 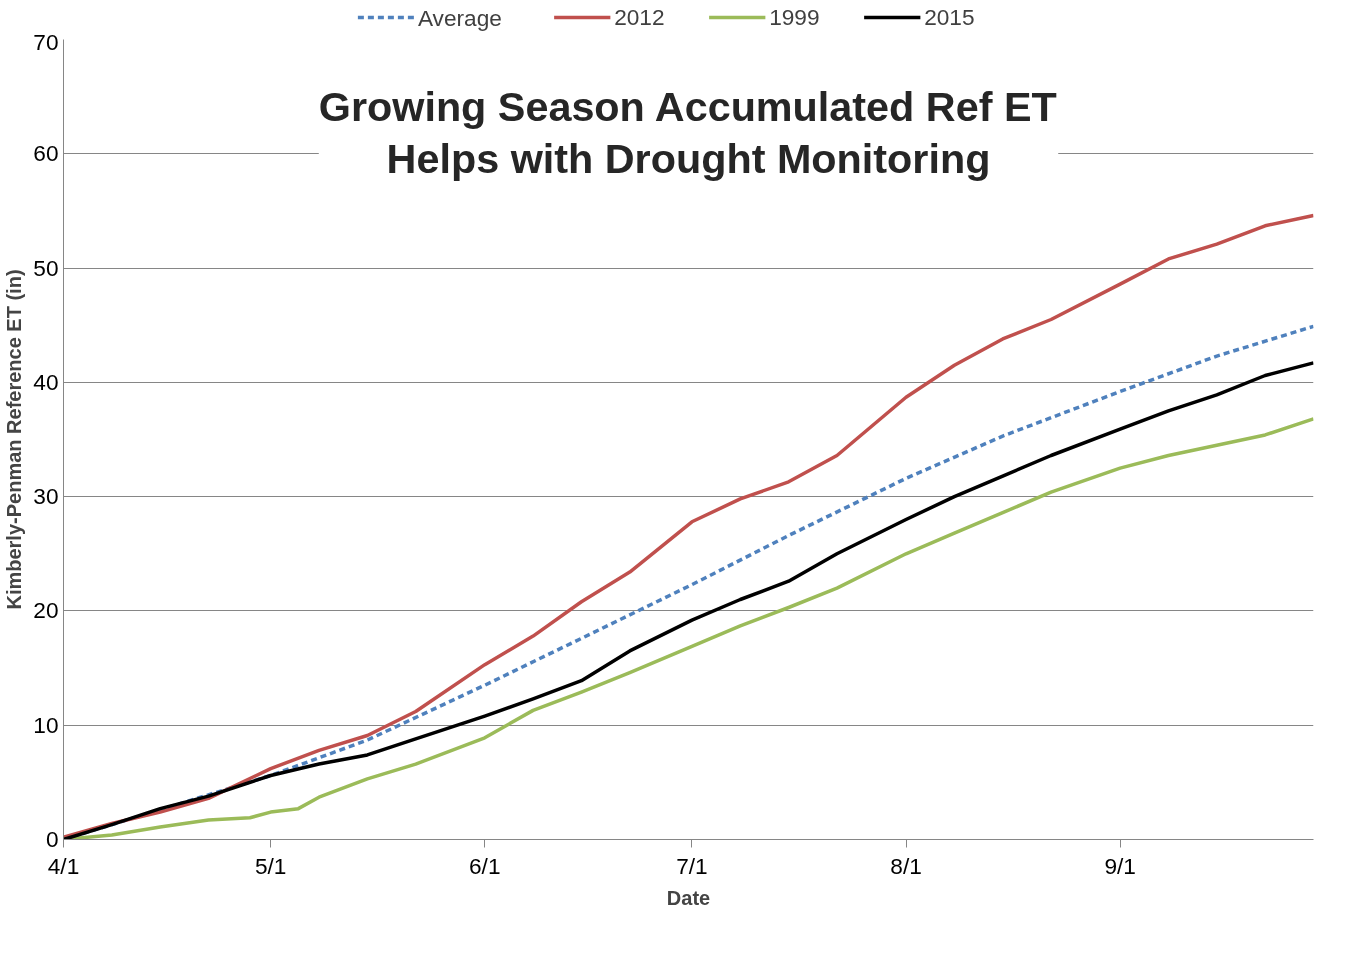 What do you see at coordinates (46, 610) in the screenshot?
I see `y-tick-label: 20` at bounding box center [46, 610].